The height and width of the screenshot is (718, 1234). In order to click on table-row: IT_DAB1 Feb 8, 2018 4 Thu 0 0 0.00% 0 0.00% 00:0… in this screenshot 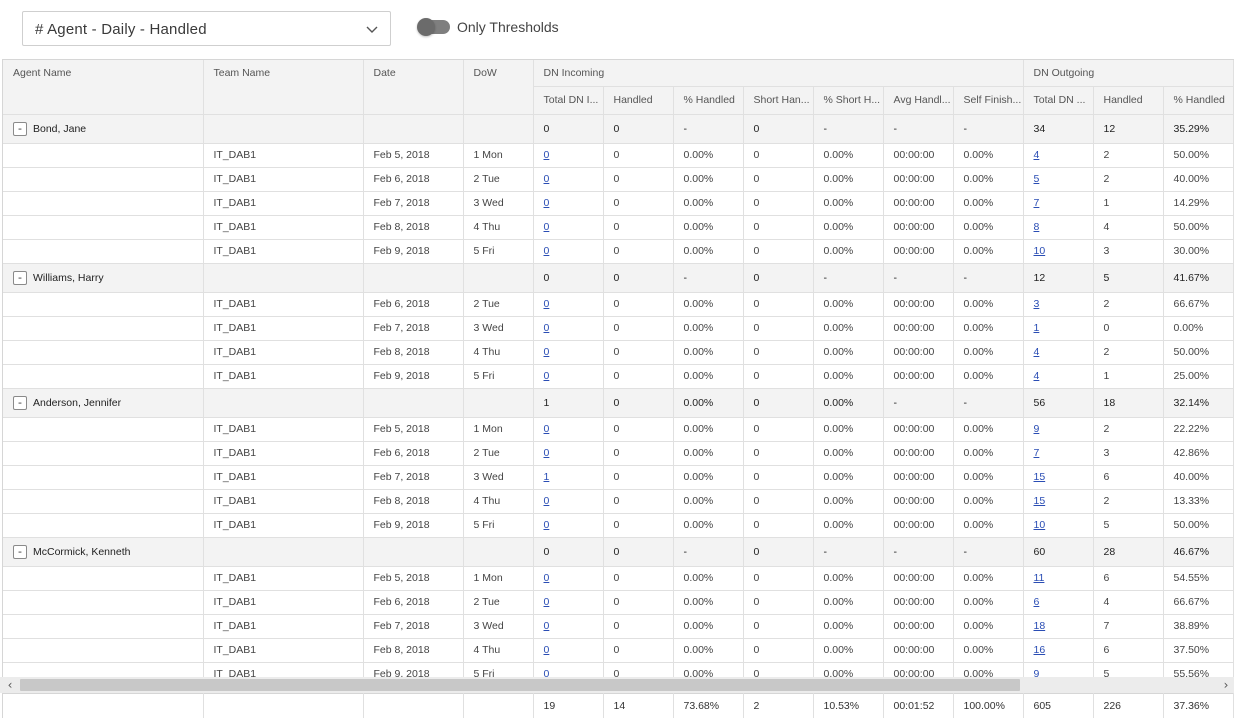, I will do `click(618, 352)`.